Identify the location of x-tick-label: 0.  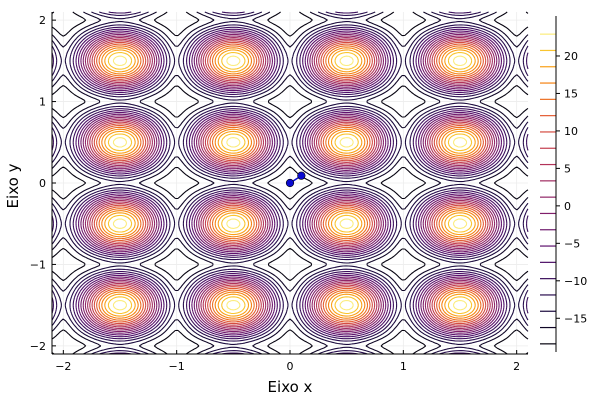
(290, 366).